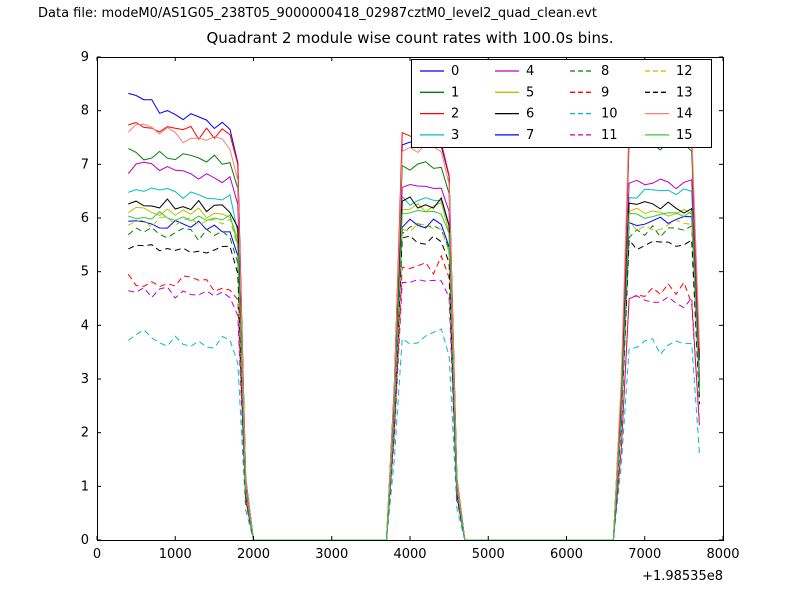 The height and width of the screenshot is (600, 800). What do you see at coordinates (669, 71) in the screenshot?
I see `legend-item-12: 12` at bounding box center [669, 71].